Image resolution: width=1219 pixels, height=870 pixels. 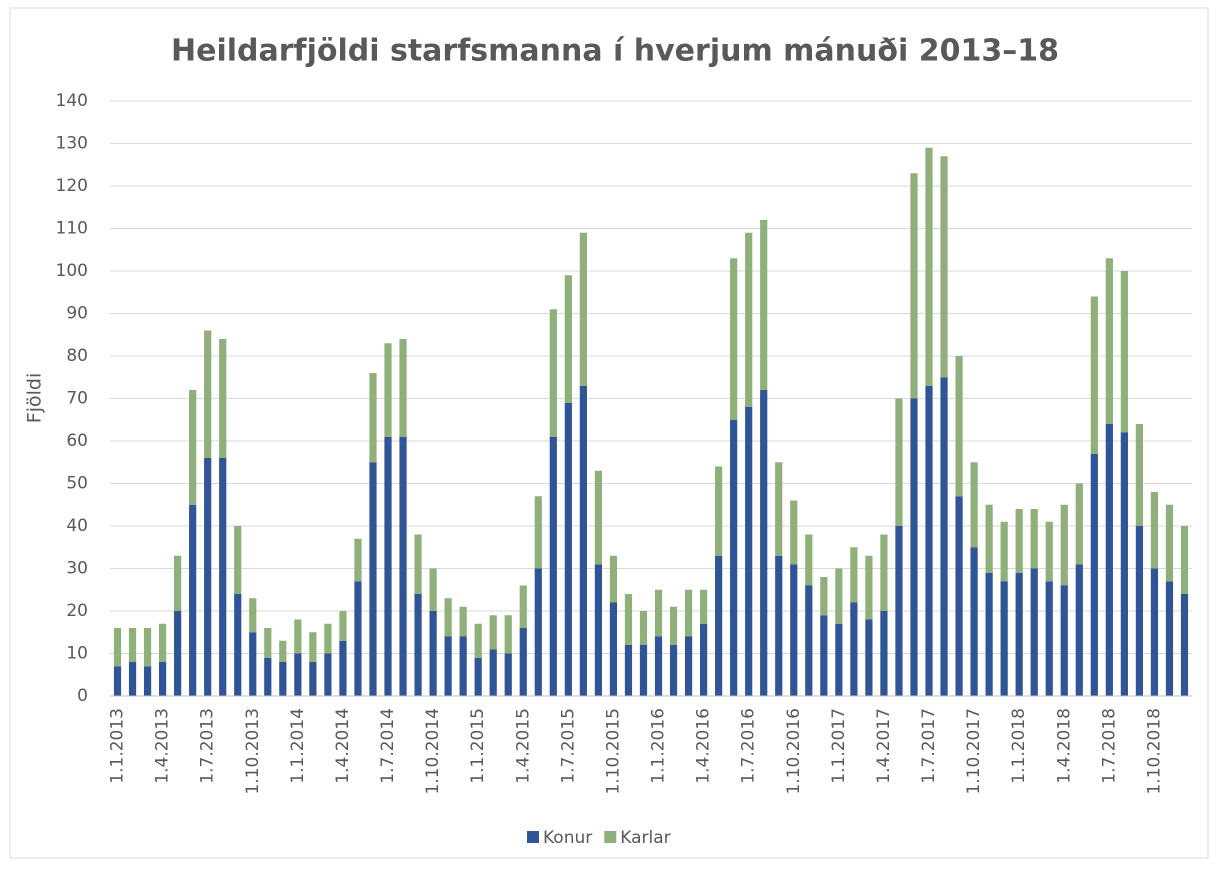 I want to click on x-tick-label: 1.7.2018, so click(x=1109, y=746).